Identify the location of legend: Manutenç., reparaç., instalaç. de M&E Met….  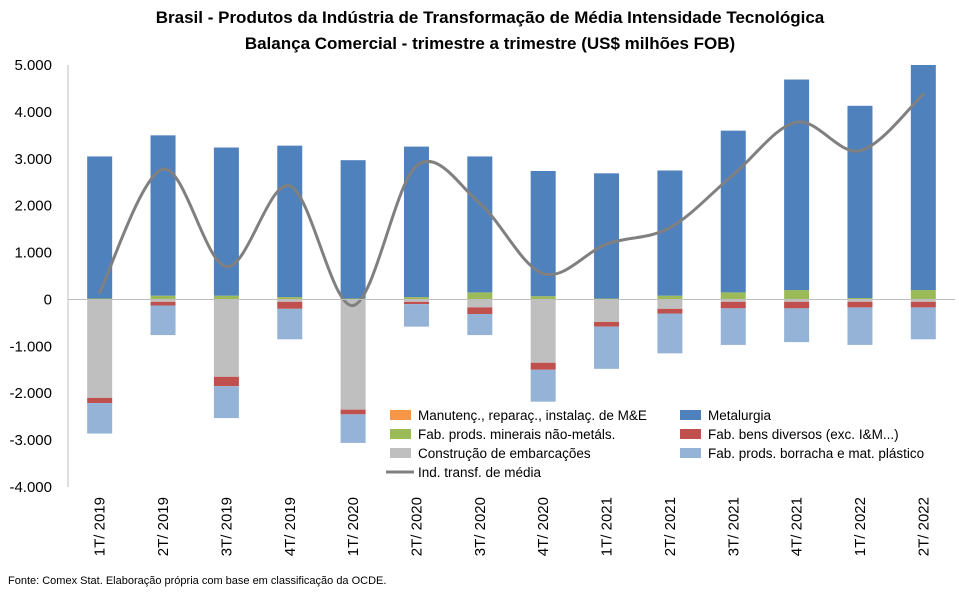
(655, 444).